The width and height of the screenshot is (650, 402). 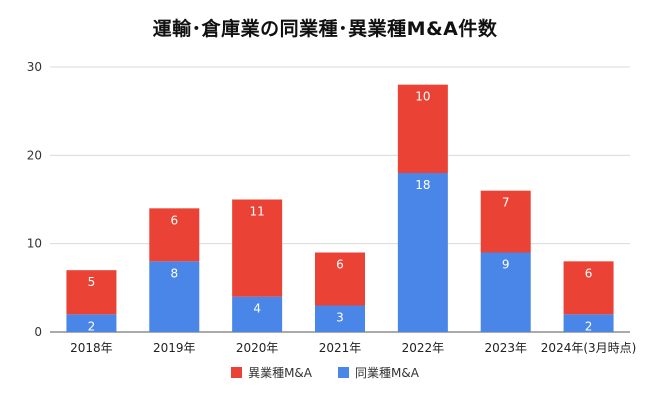 I want to click on x-tick-label: 2019年, so click(x=174, y=348).